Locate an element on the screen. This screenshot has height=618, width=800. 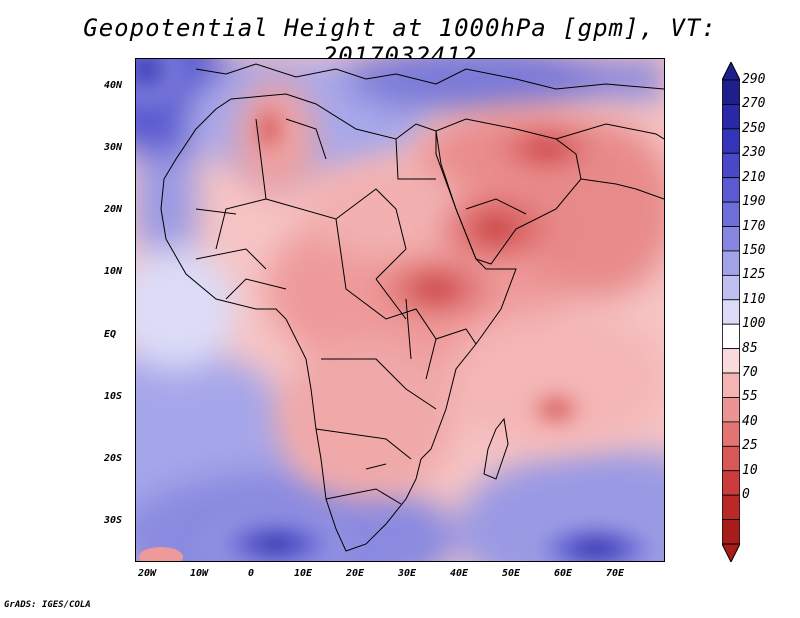
colorbar-label: 125 is located at coordinates (754, 275).